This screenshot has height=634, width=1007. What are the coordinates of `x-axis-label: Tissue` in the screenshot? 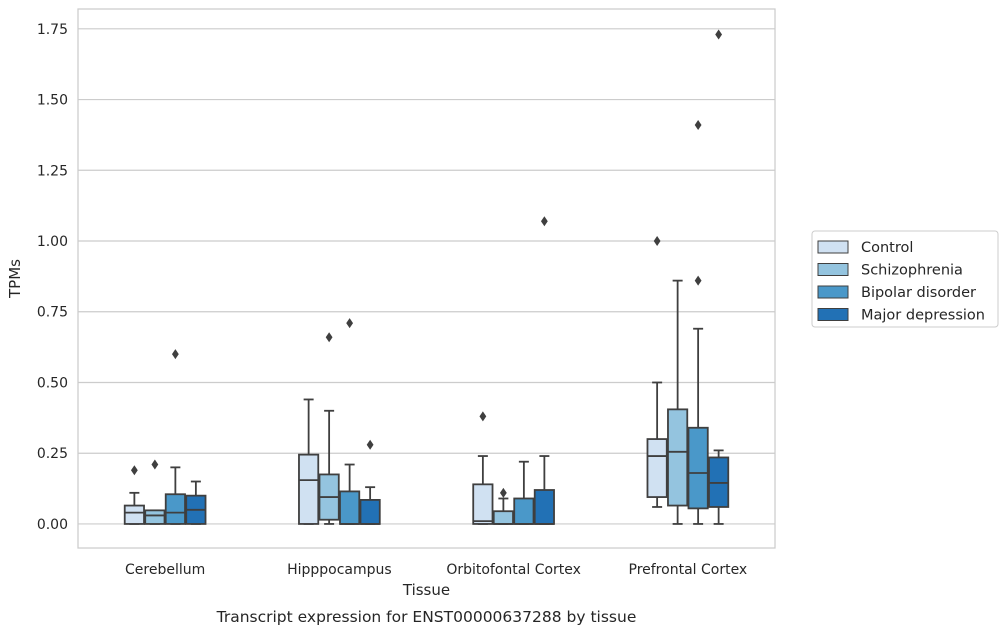 It's located at (426, 590).